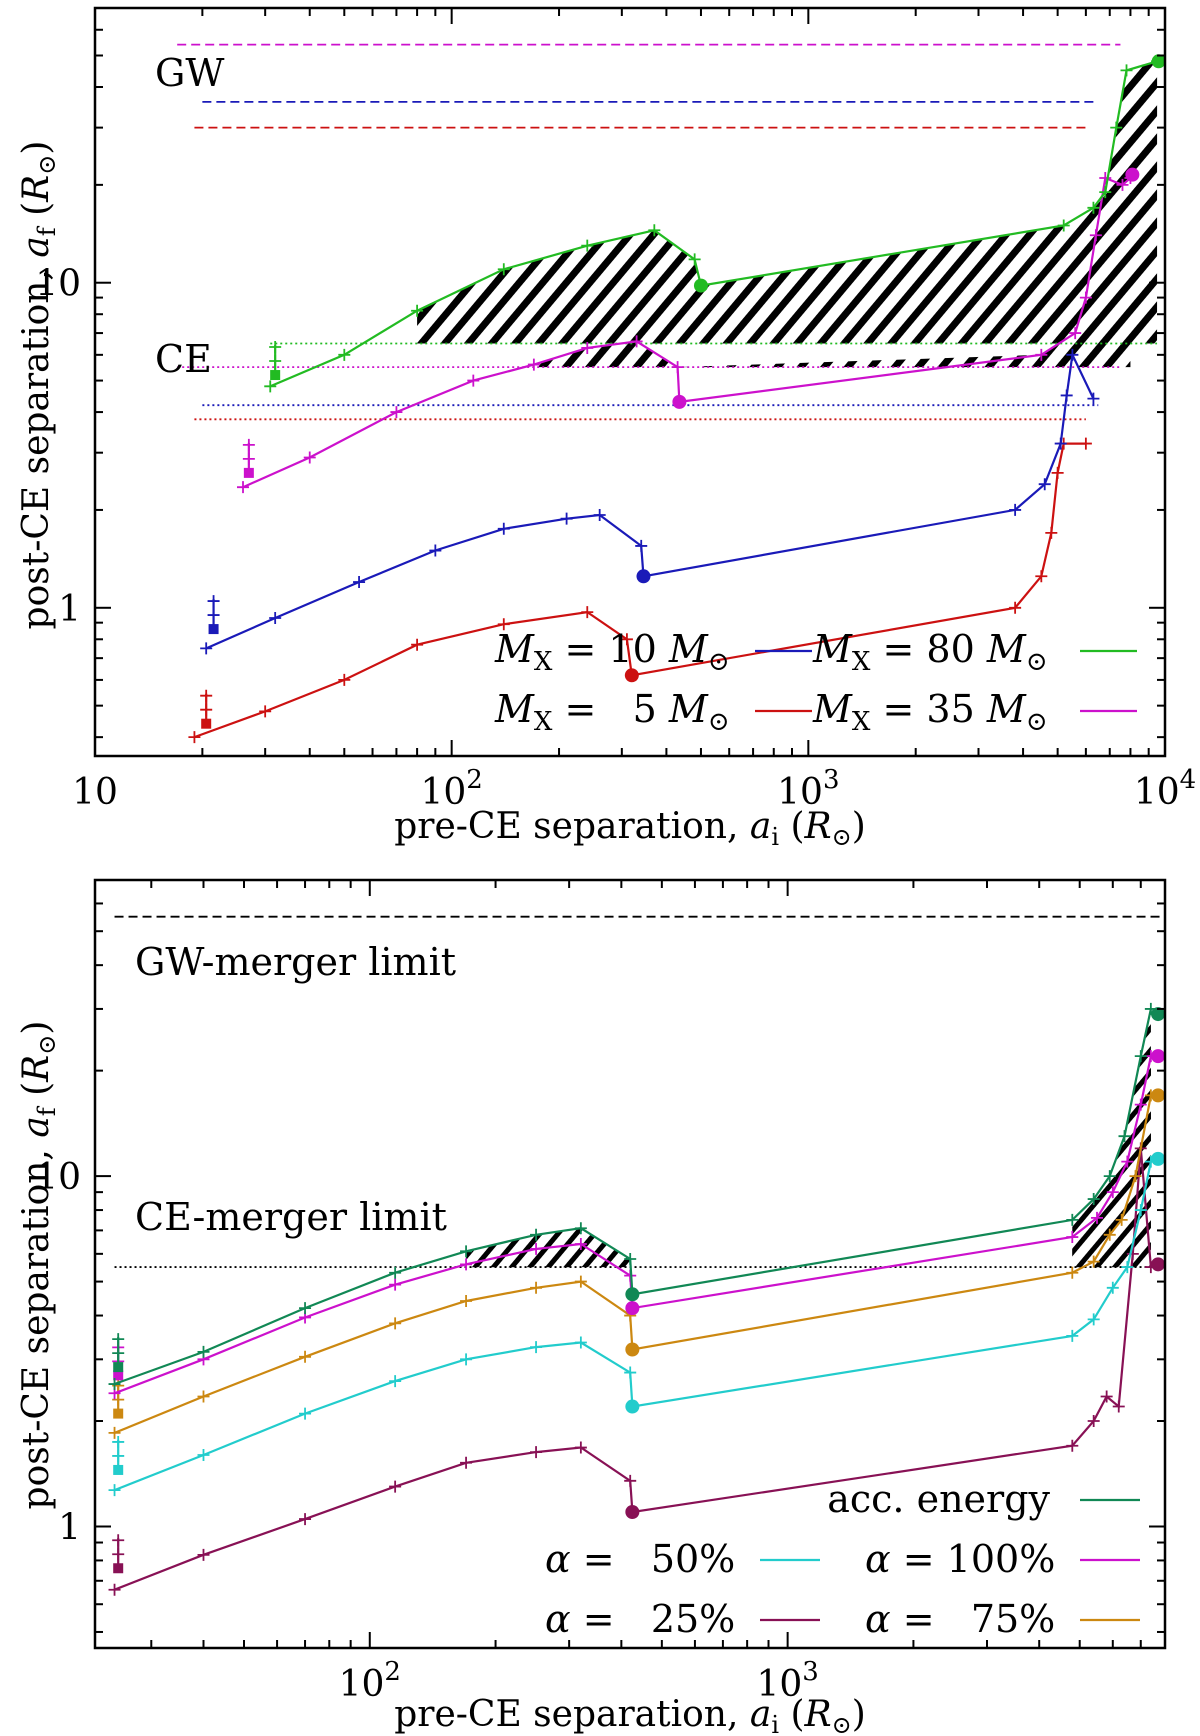 The height and width of the screenshot is (1736, 1200). I want to click on top-hatched-region, so click(787, 214).